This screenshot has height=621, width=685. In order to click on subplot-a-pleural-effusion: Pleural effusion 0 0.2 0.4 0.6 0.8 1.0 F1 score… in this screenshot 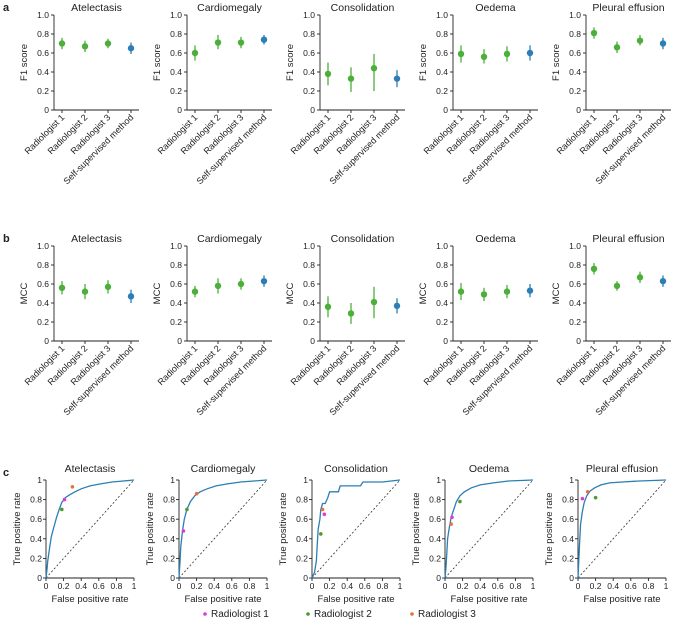, I will do `click(611, 94)`.